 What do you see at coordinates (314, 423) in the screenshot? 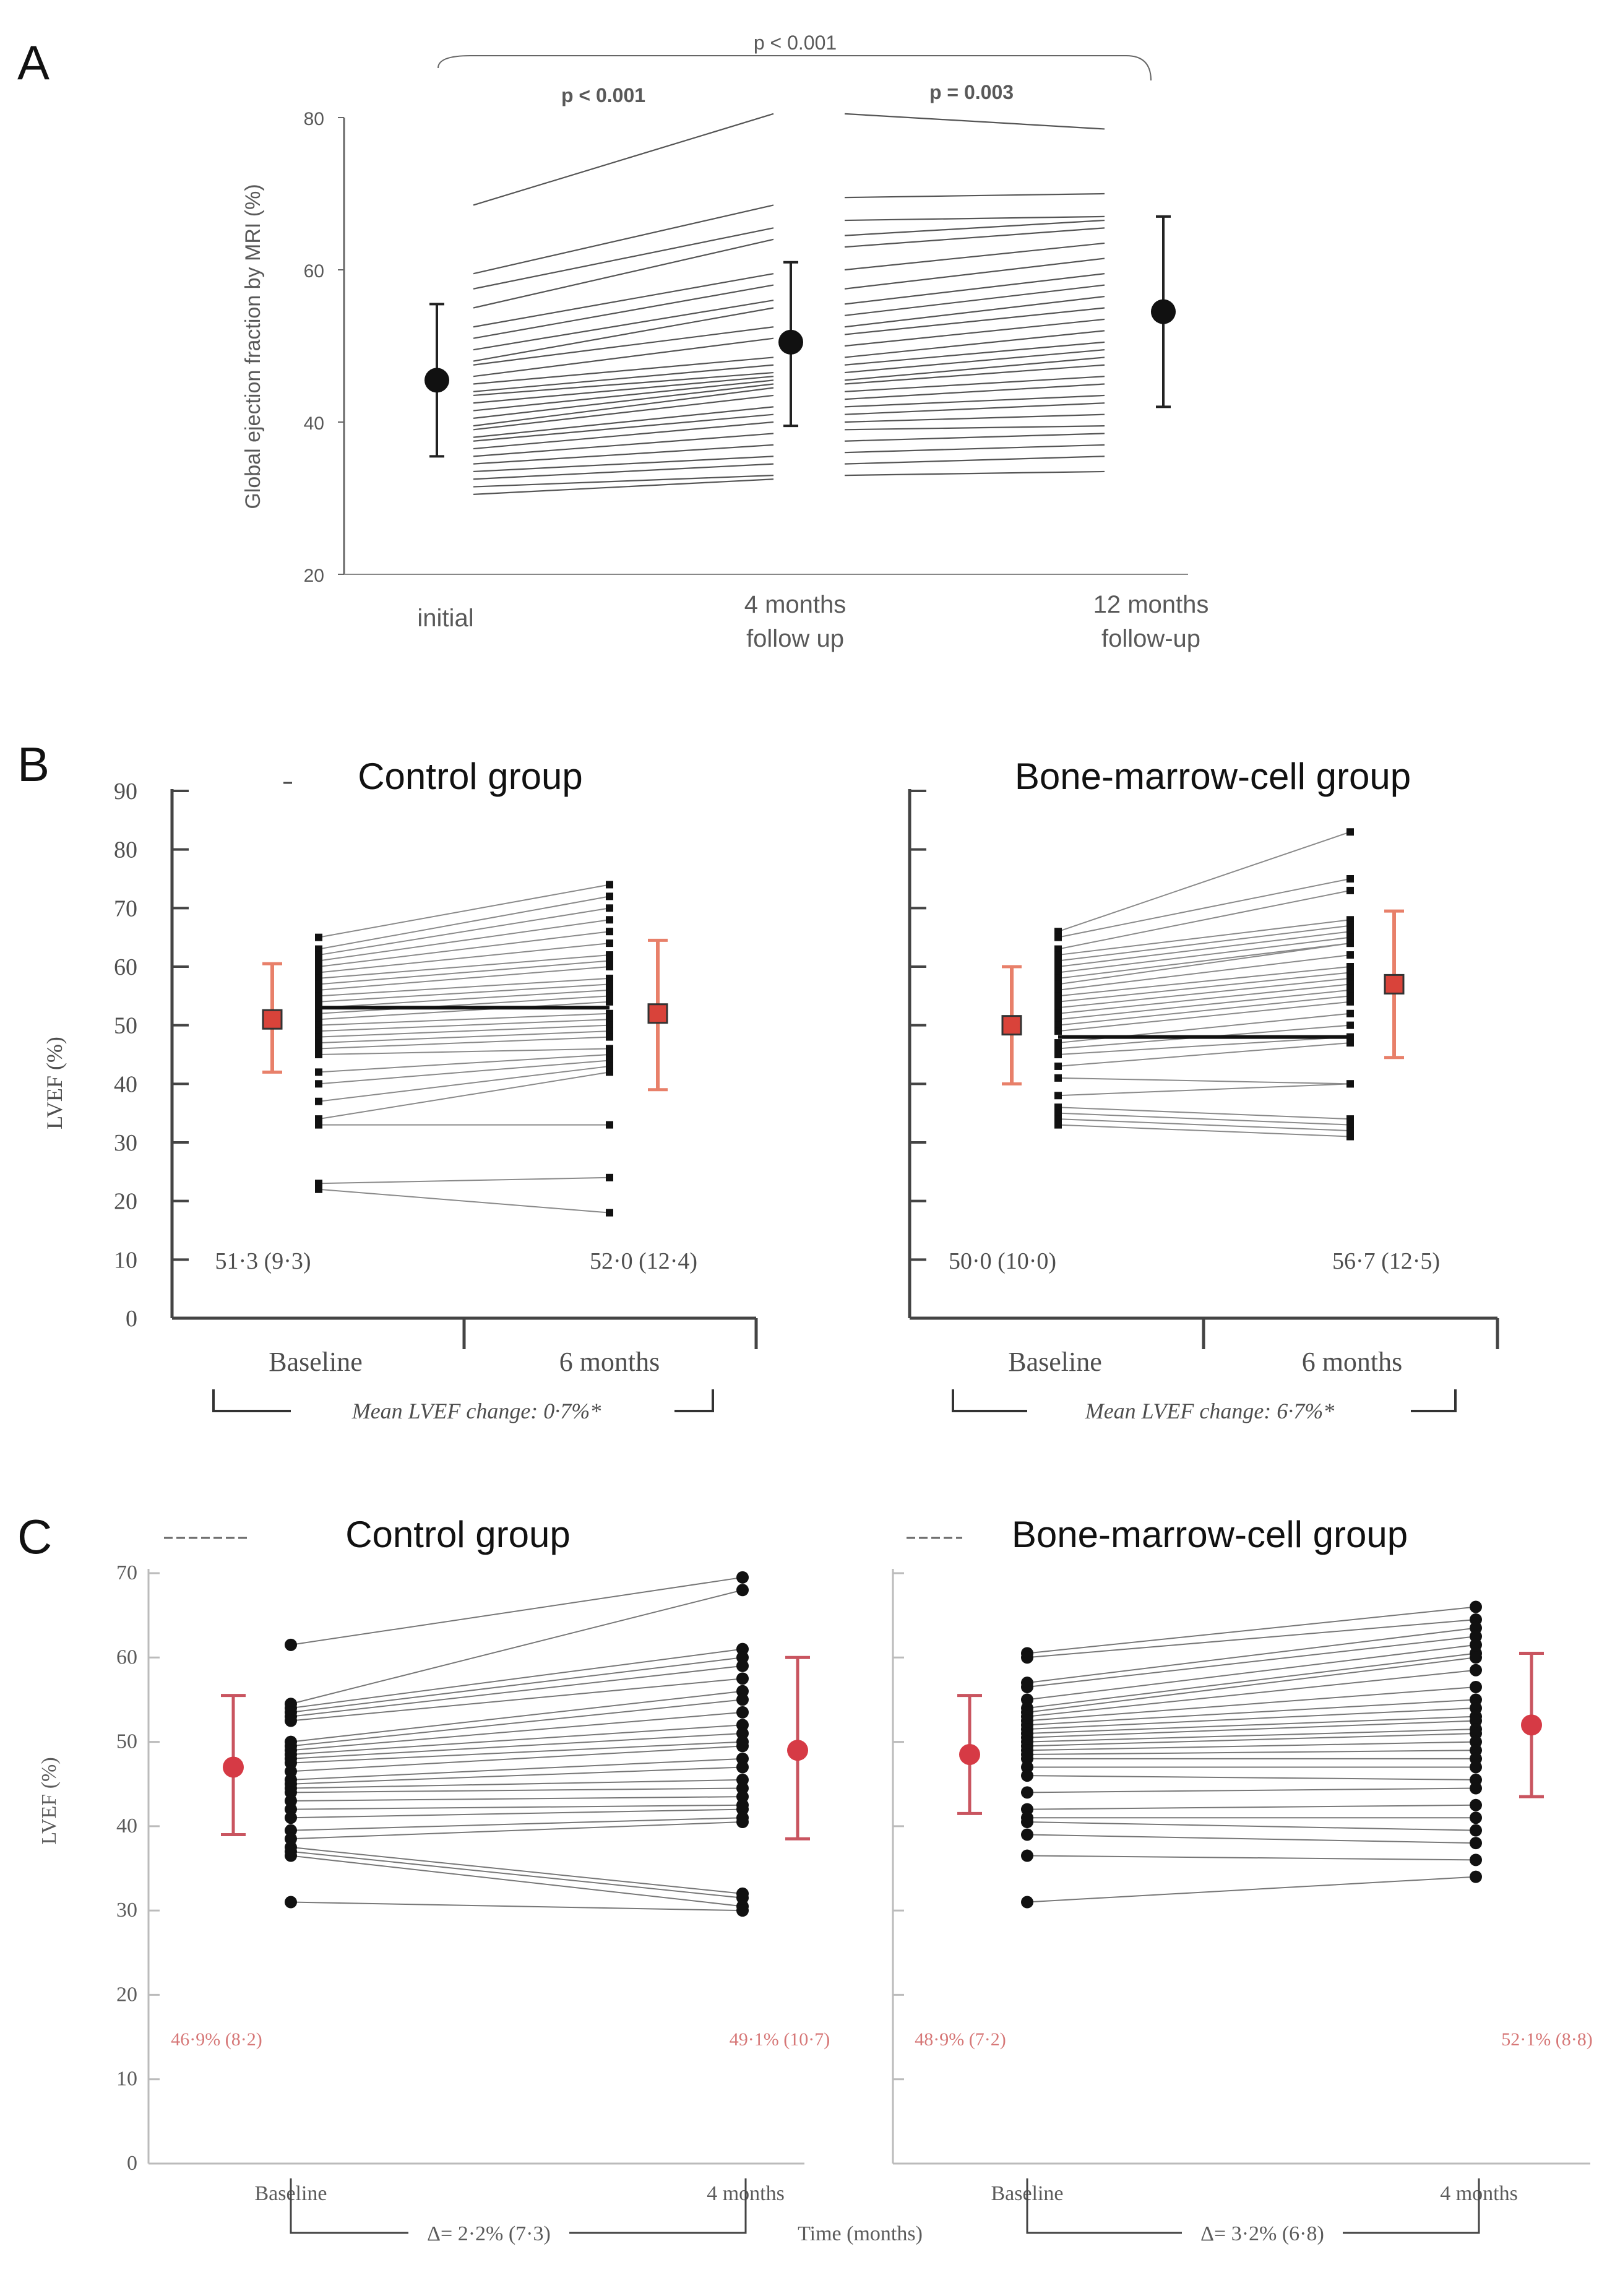
I see `panel-a-y-tick-label: 40` at bounding box center [314, 423].